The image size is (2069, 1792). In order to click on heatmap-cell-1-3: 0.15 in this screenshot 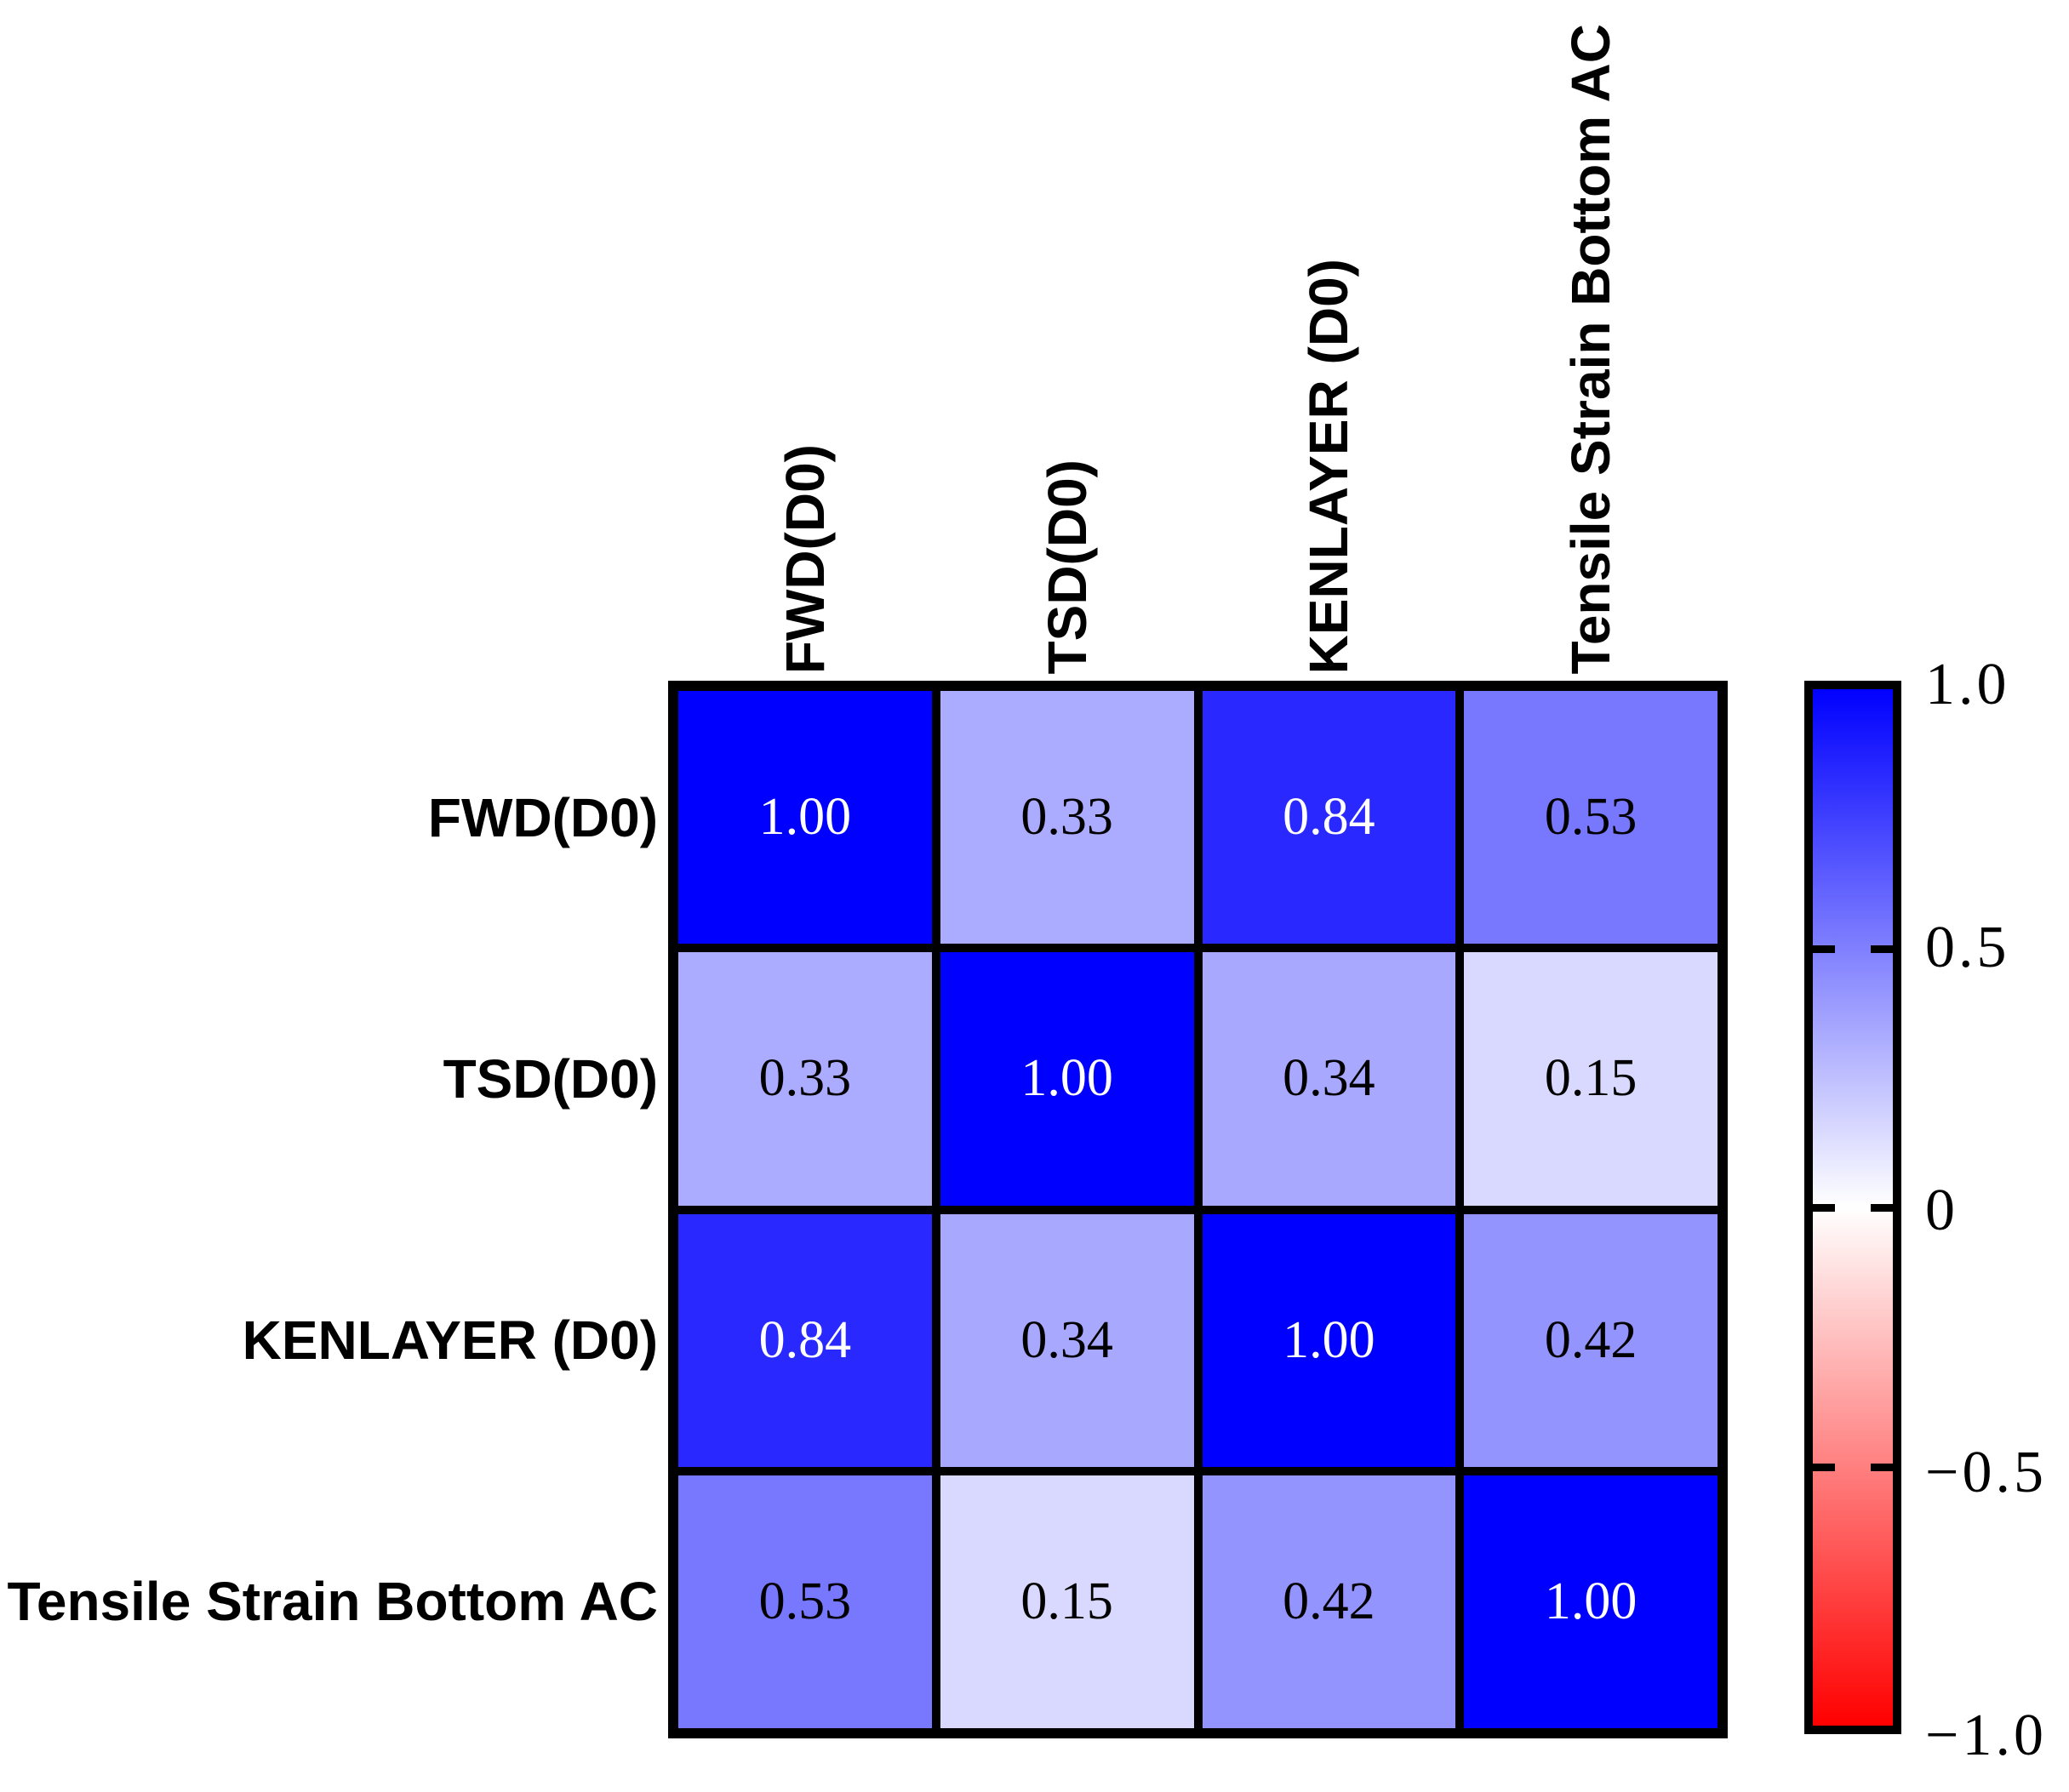, I will do `click(1590, 1079)`.